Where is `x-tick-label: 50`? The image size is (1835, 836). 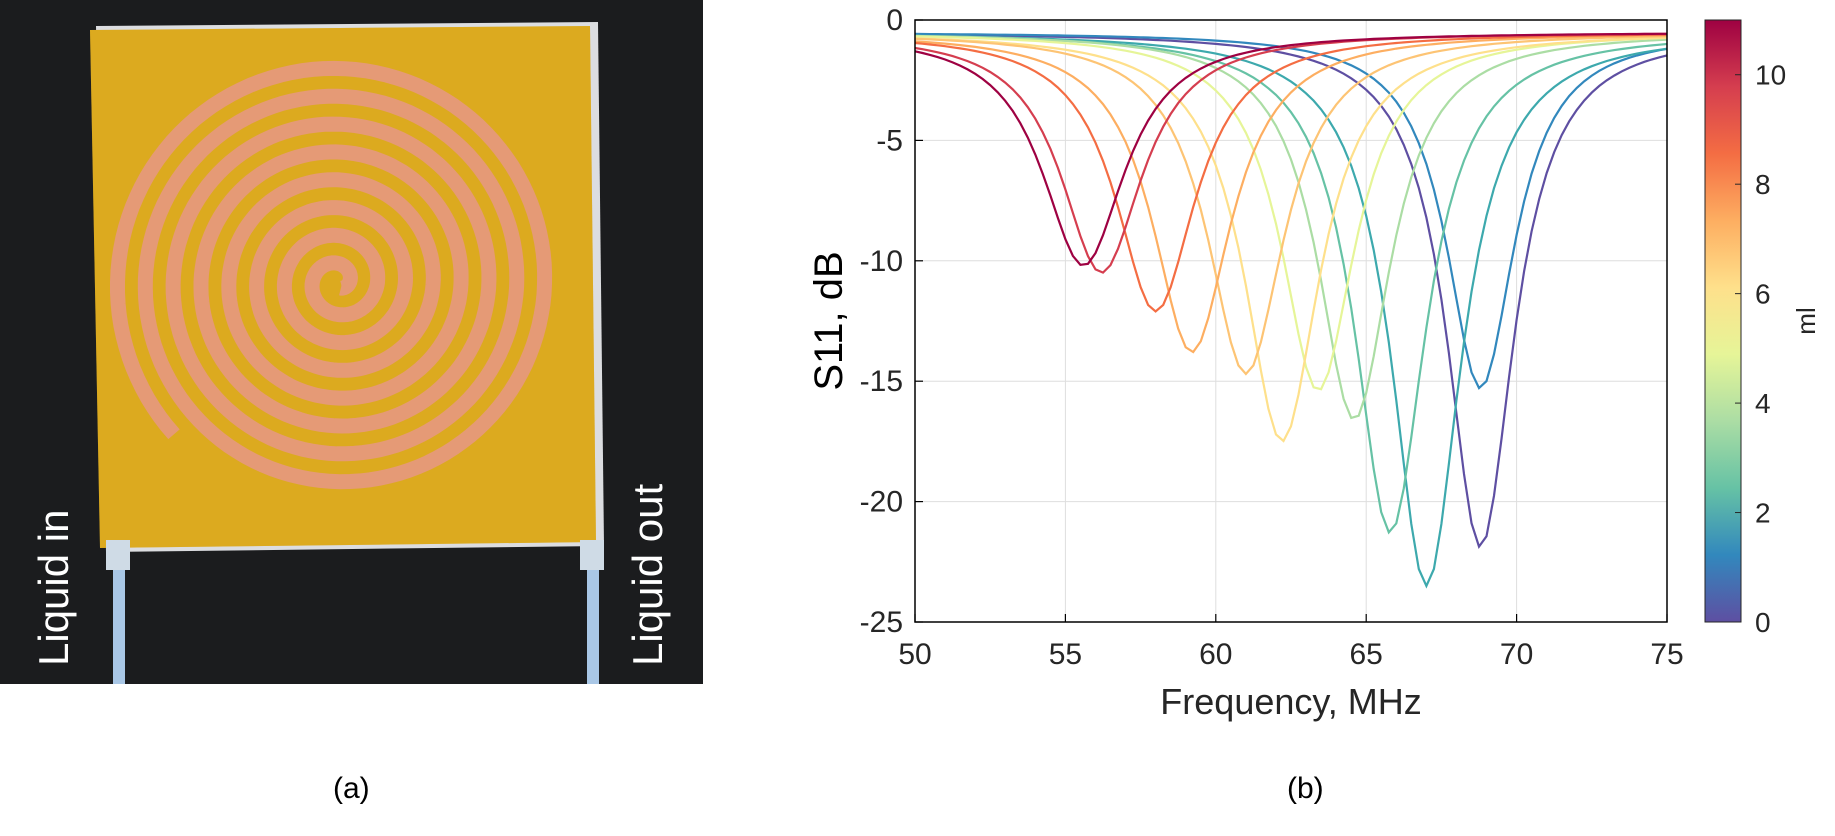
x-tick-label: 50 is located at coordinates (914, 654).